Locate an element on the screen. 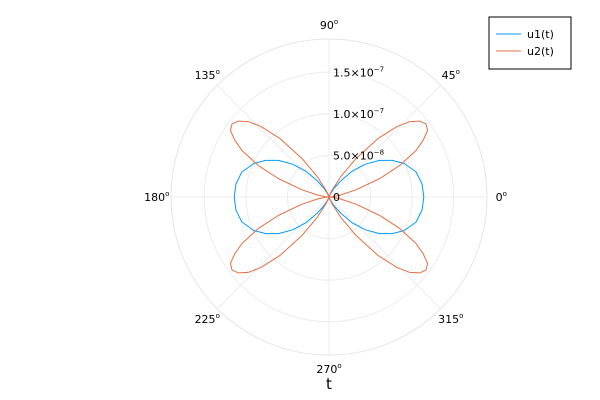 This screenshot has height=400, width=600. series-line-u1t is located at coordinates (329, 197).